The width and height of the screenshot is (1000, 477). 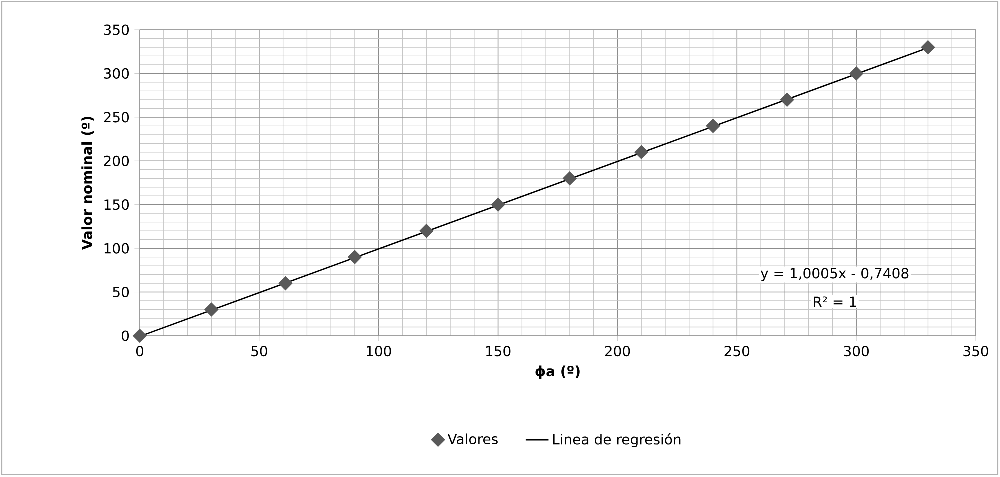 I want to click on x-tick-label: 350, so click(x=976, y=351).